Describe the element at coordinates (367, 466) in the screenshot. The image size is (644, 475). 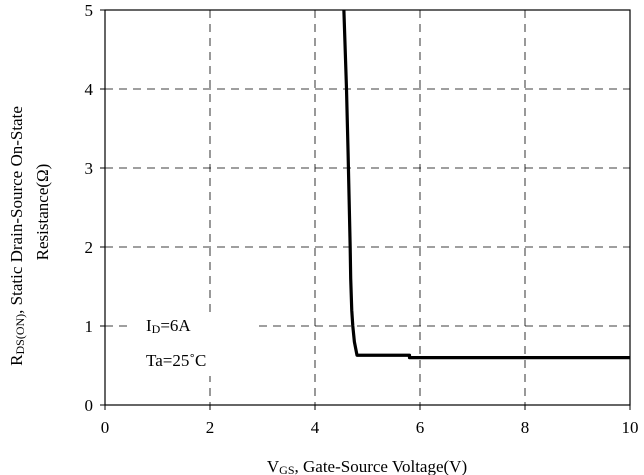
I see `x-axis-label: VGS, Gate-Source Voltage(V)` at that location.